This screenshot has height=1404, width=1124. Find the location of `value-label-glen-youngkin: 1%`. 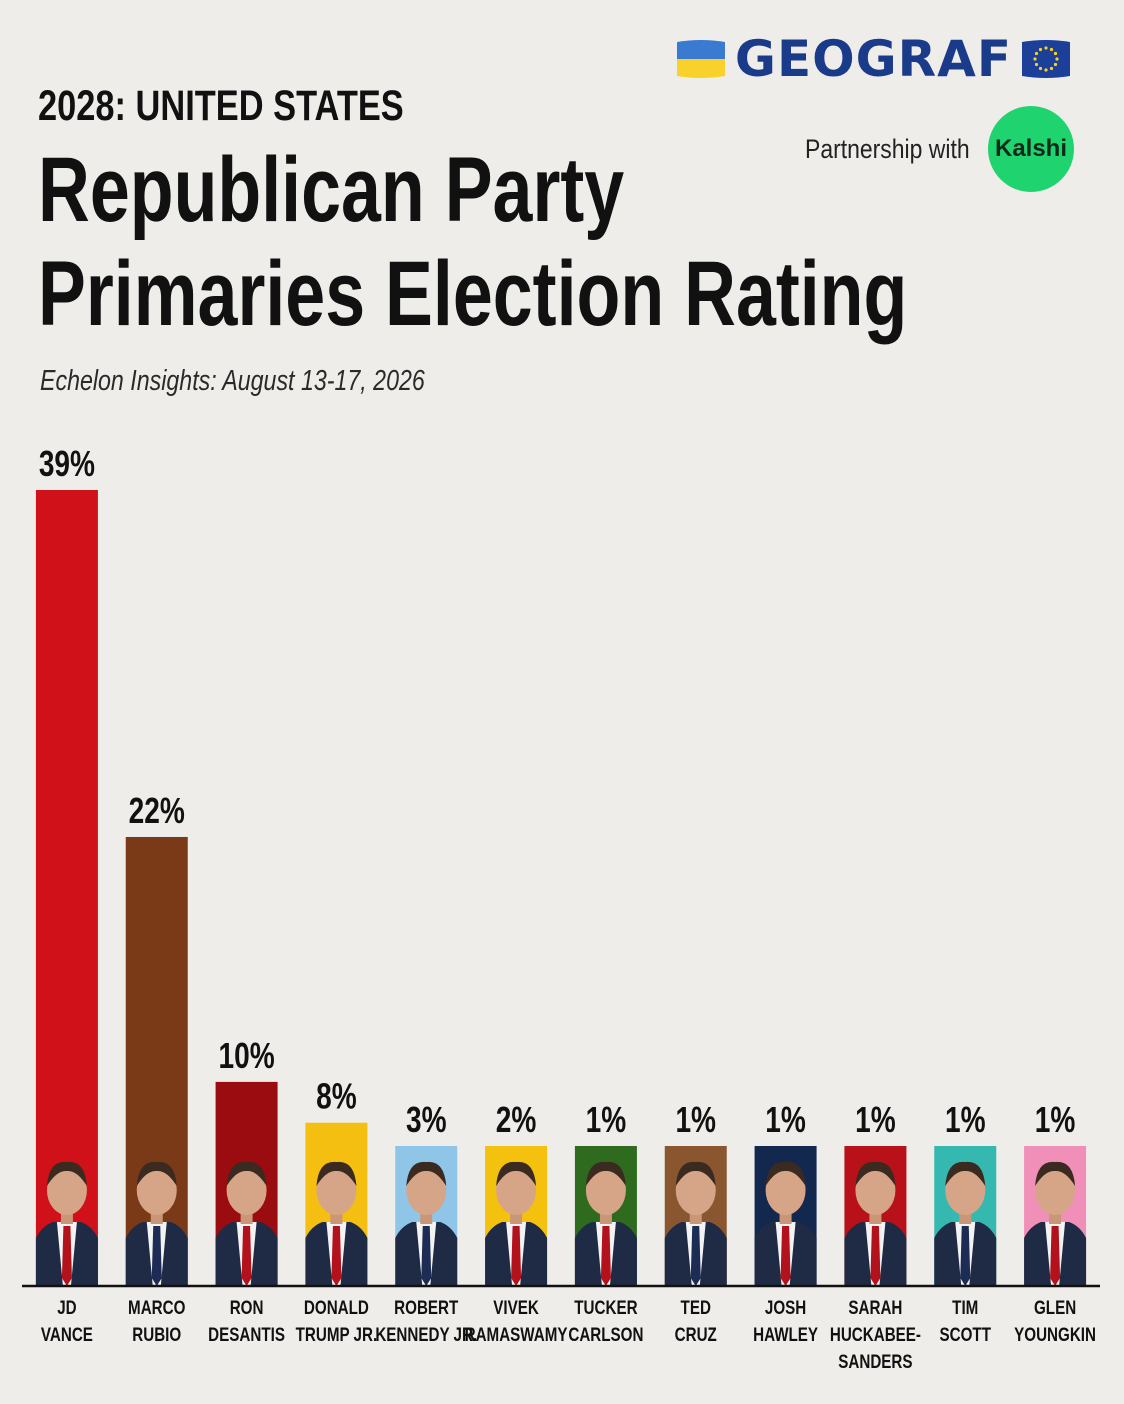

value-label-glen-youngkin: 1% is located at coordinates (1055, 1120).